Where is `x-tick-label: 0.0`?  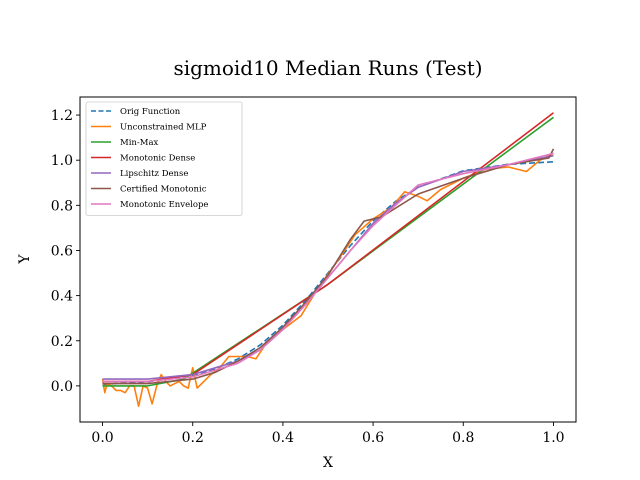 x-tick-label: 0.0 is located at coordinates (102, 438).